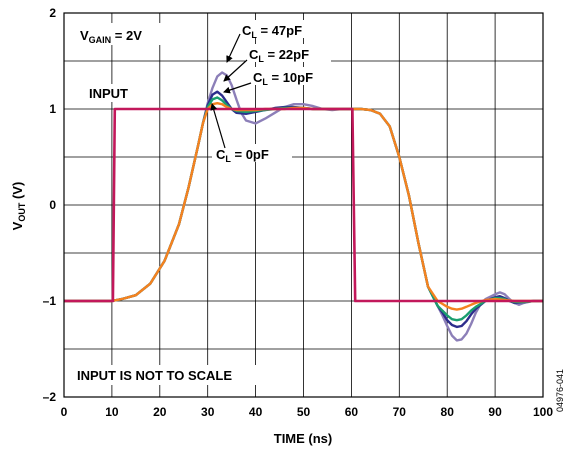 The width and height of the screenshot is (571, 453). I want to click on x-tick-label: 60, so click(352, 412).